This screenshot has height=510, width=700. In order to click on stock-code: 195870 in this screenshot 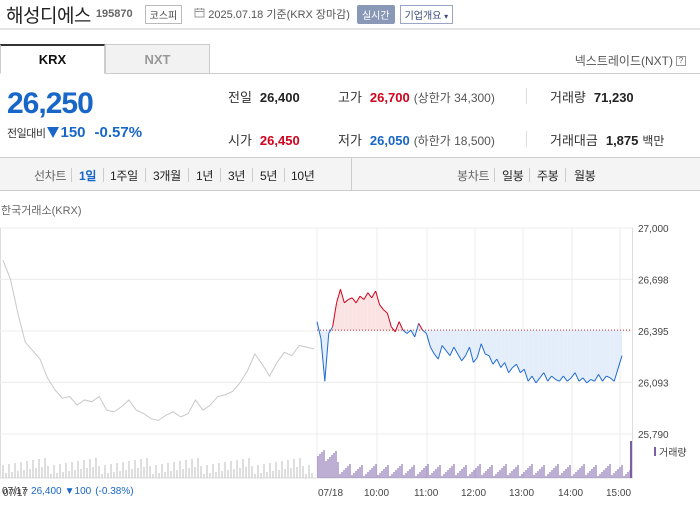, I will do `click(114, 14)`.